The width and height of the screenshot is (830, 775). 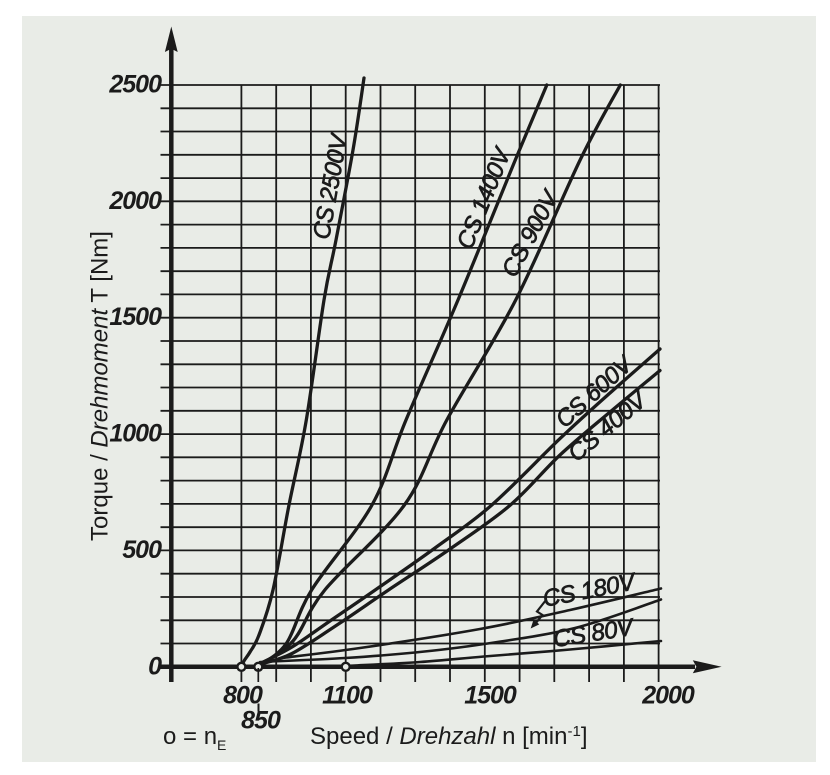 I want to click on svg-text: Speed / Drehzahl n [min-1], so click(x=449, y=736).